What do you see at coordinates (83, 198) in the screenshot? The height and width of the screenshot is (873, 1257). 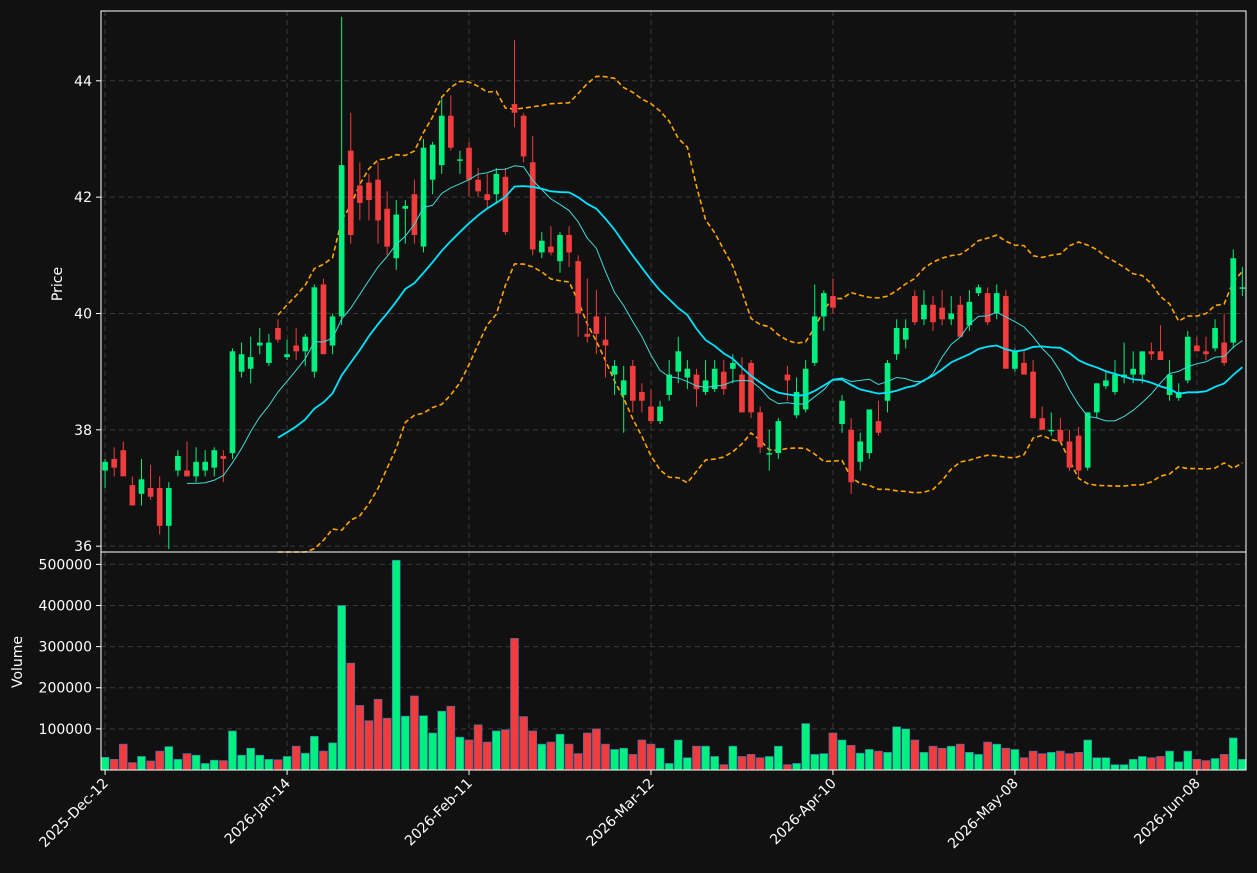 I see `price-tick-label: 42` at bounding box center [83, 198].